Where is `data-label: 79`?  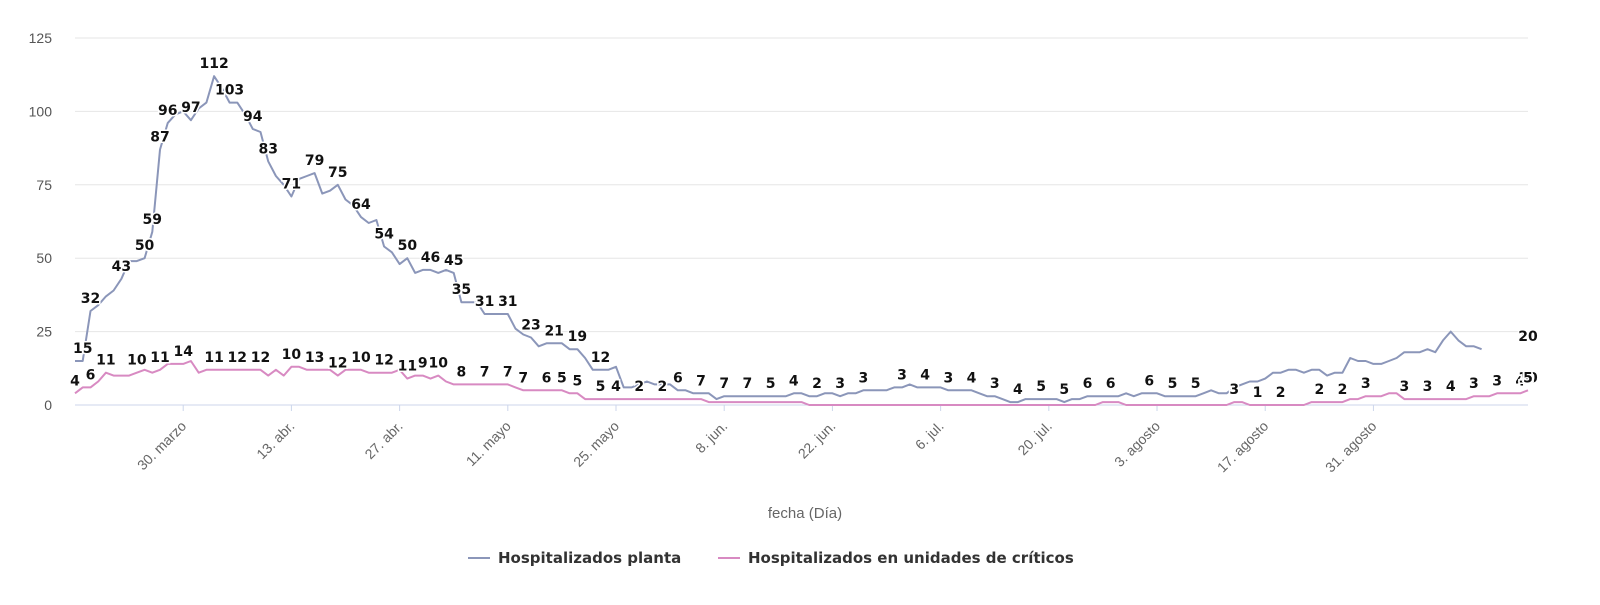
data-label: 79 is located at coordinates (314, 161).